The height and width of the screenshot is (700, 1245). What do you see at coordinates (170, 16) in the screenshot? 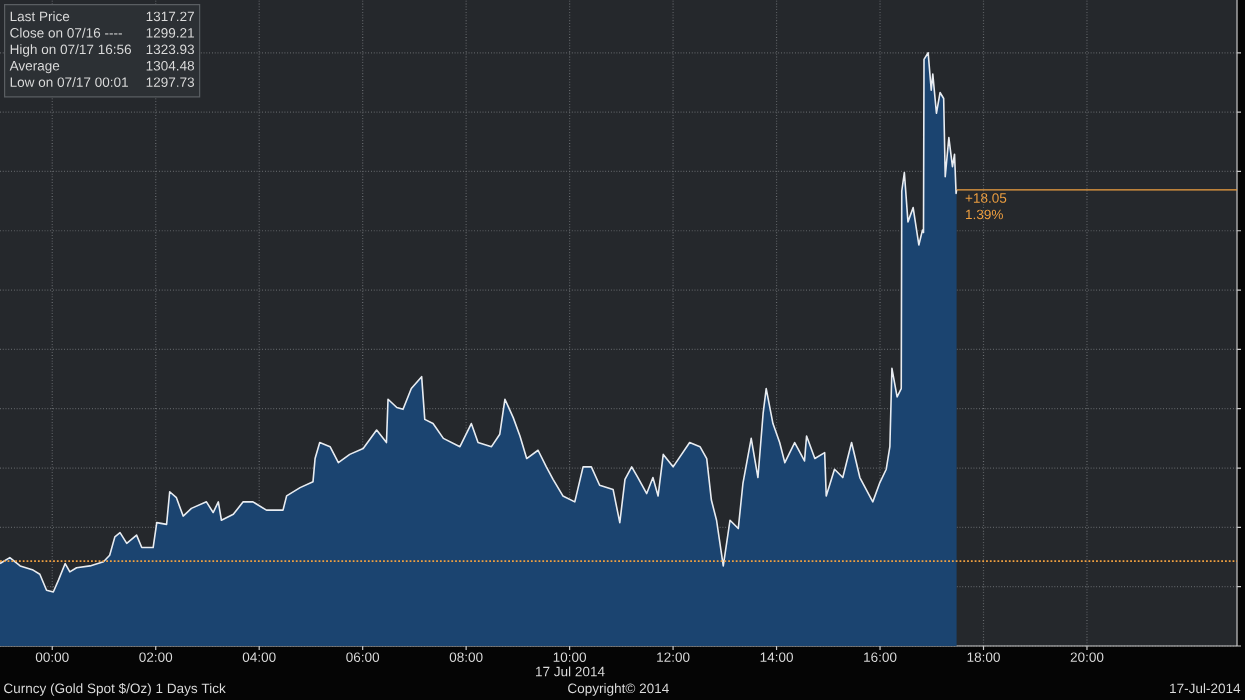
I see `text: 1317.27` at bounding box center [170, 16].